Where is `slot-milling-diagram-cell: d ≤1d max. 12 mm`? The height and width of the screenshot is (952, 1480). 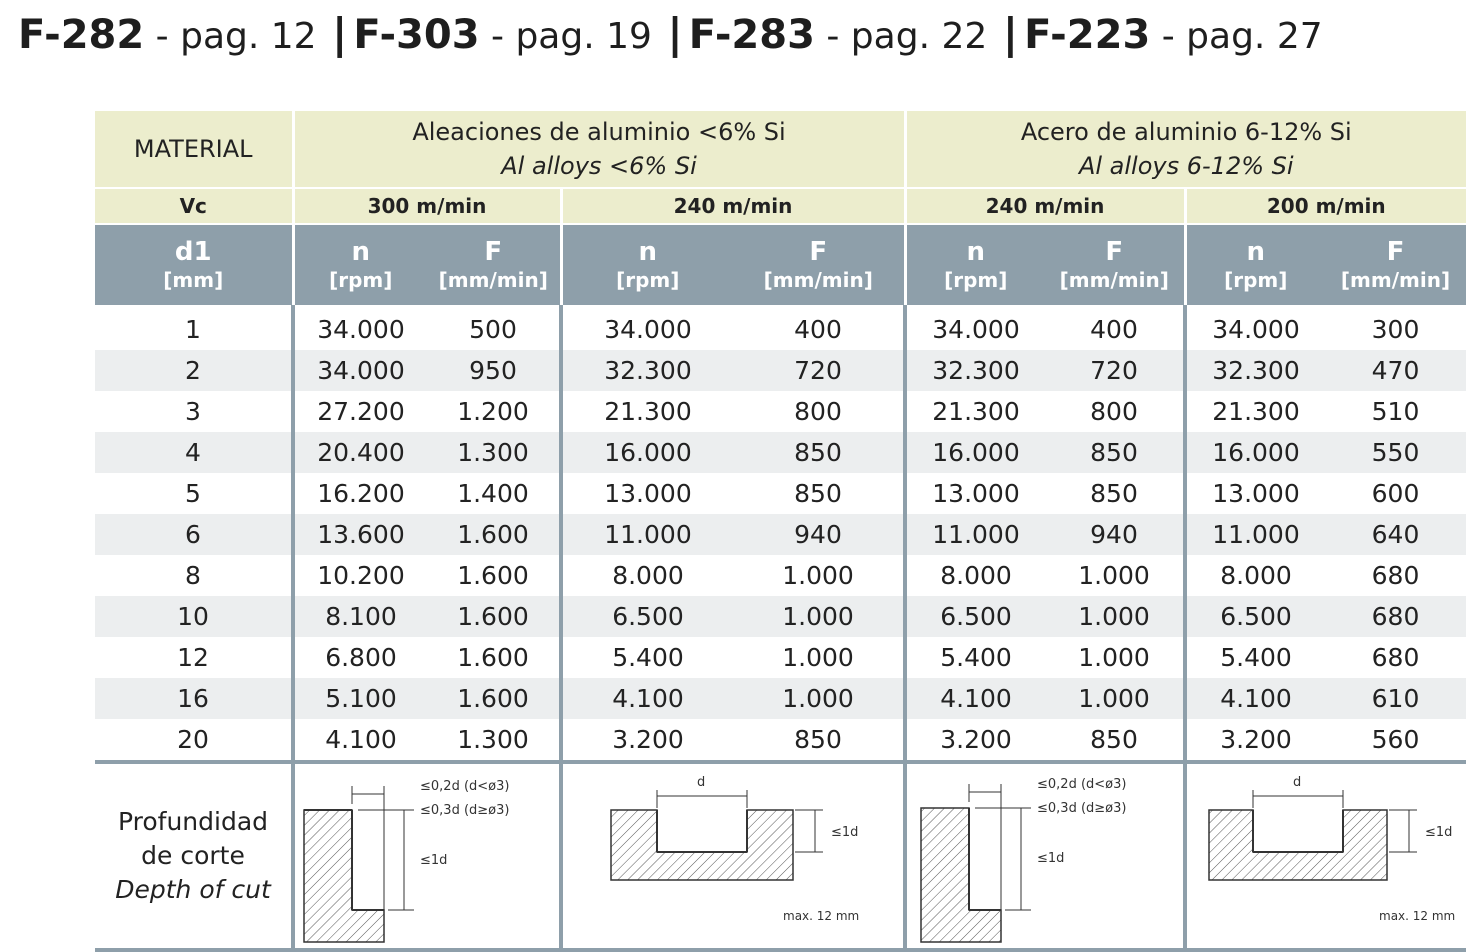
slot-milling-diagram-cell: d ≤1d max. 12 mm is located at coordinates (732, 856).